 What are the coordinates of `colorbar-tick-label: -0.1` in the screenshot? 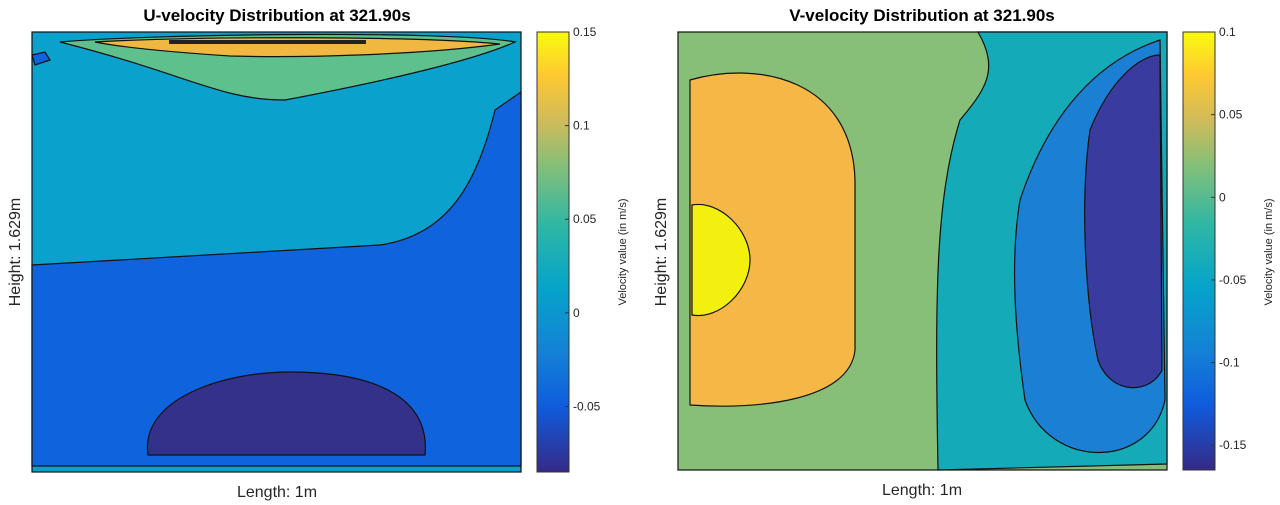 It's located at (1229, 363).